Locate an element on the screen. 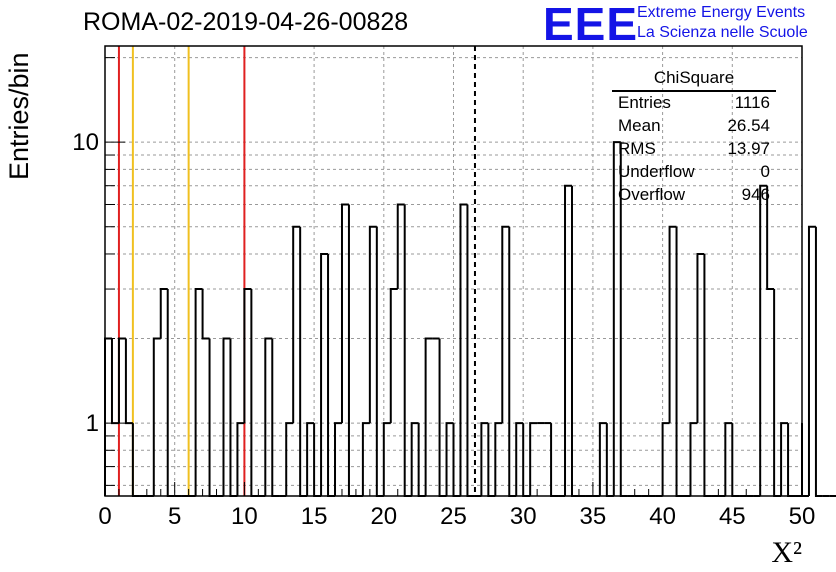 Image resolution: width=836 pixels, height=572 pixels. x-tick-label: 15 is located at coordinates (314, 516).